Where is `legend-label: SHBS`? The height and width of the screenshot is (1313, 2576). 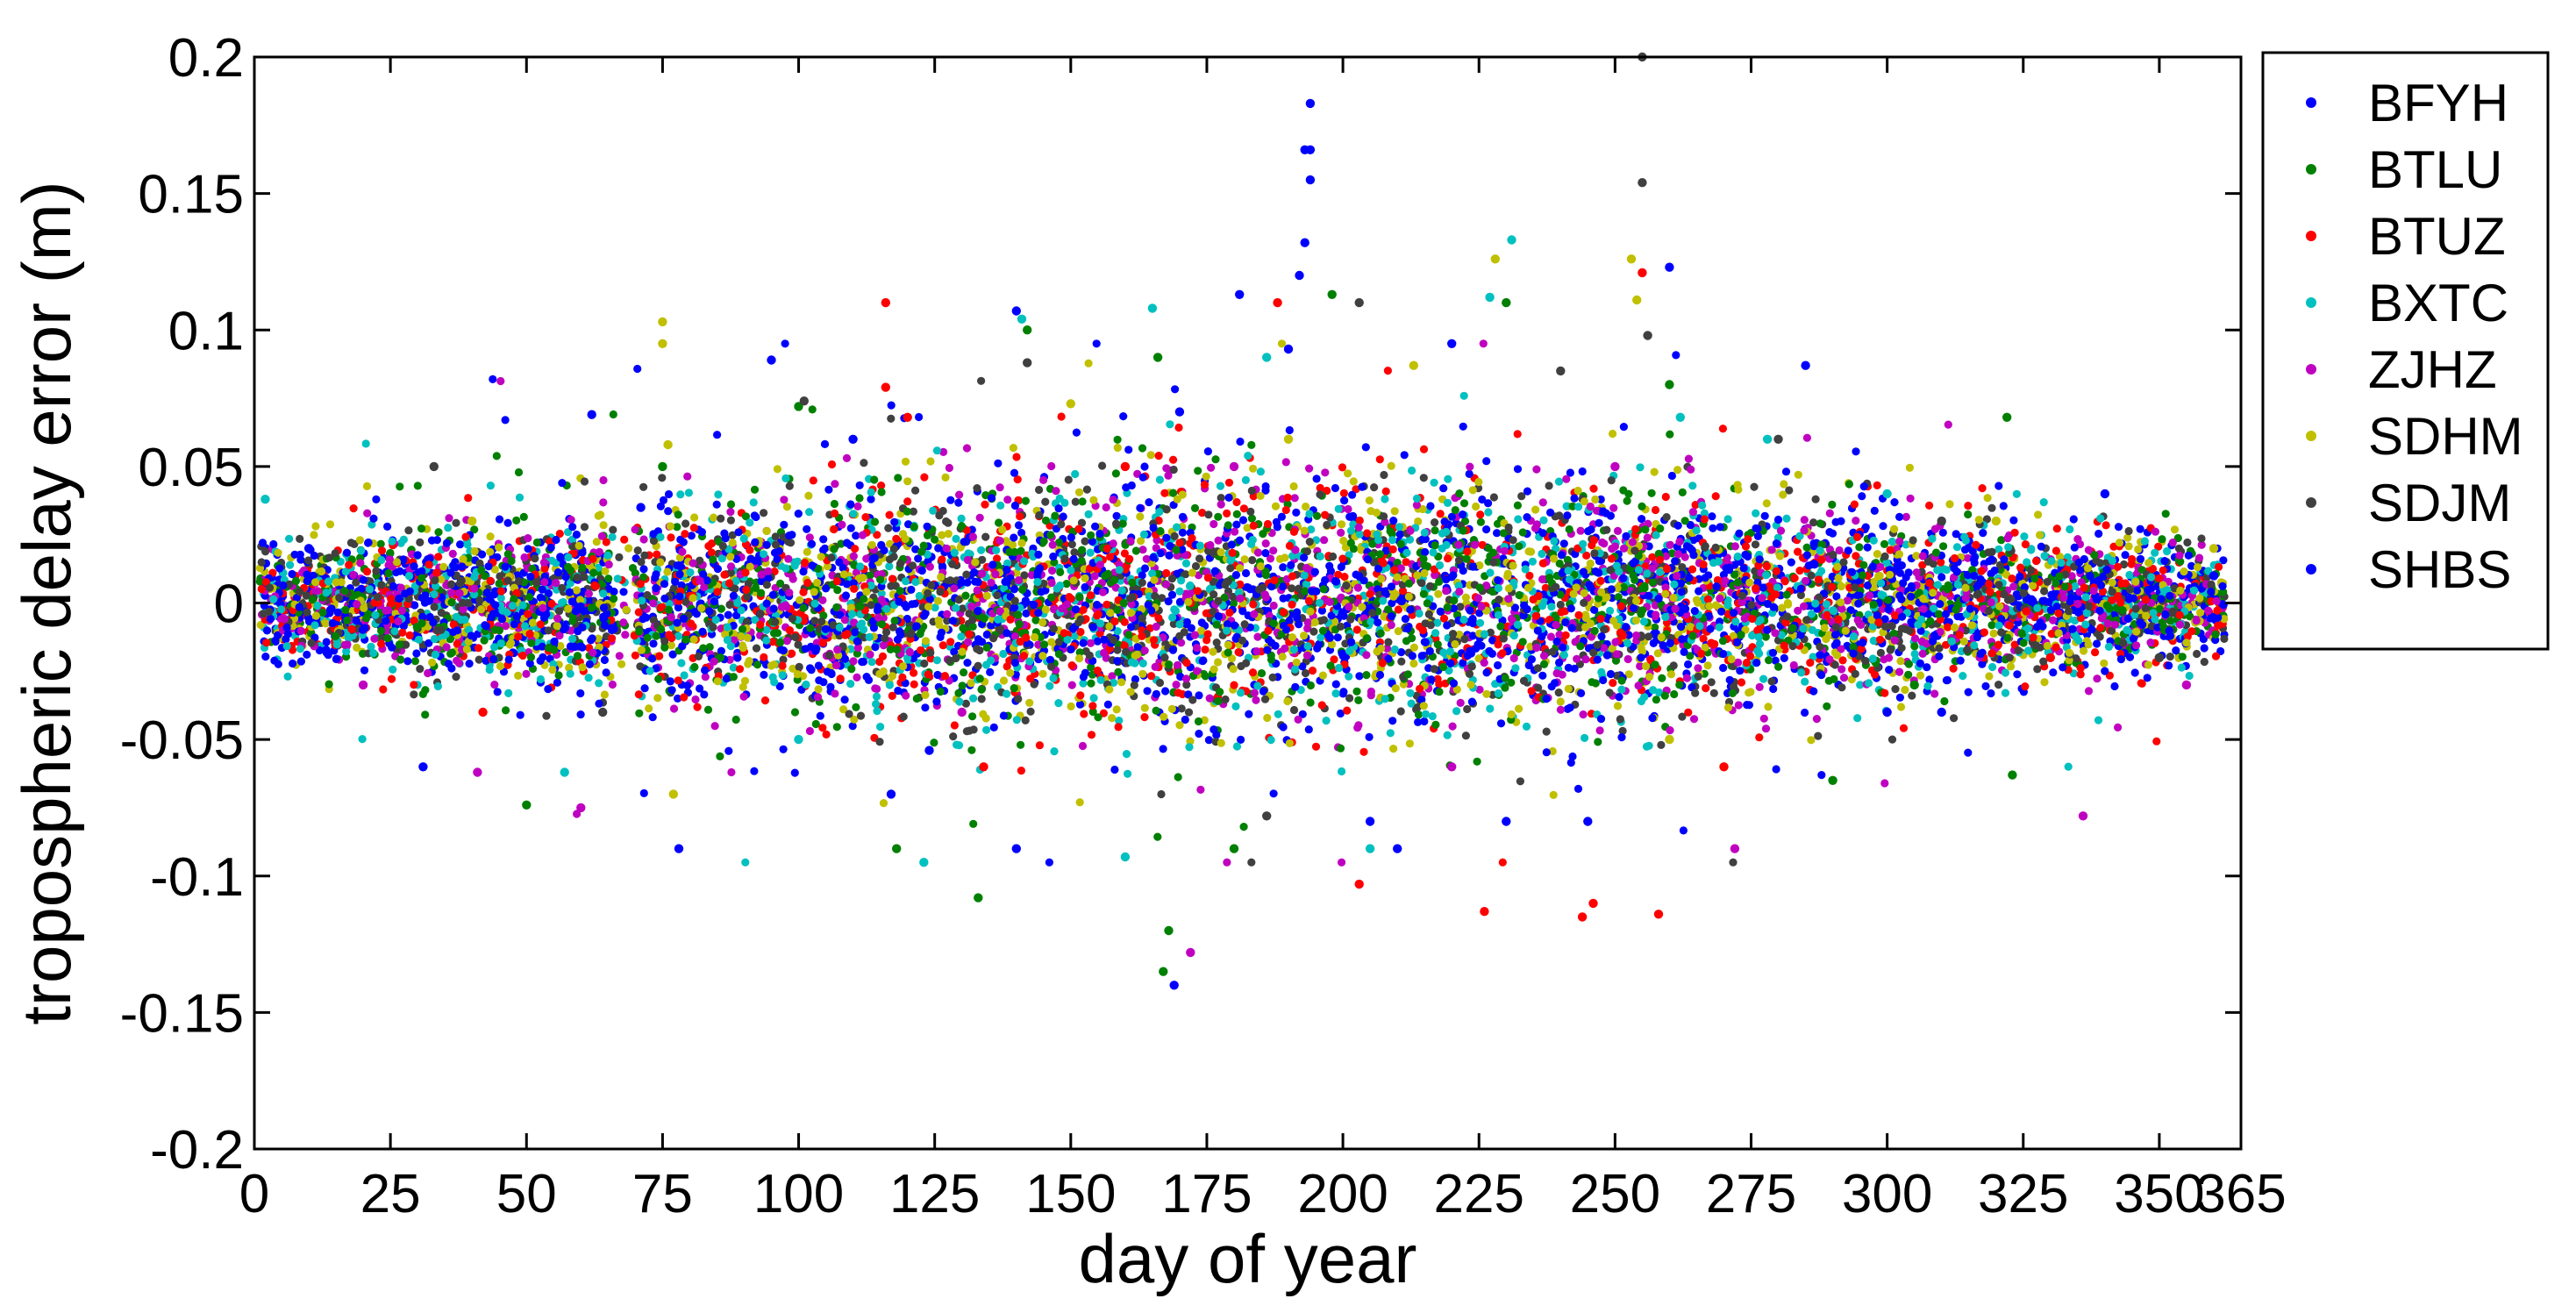
legend-label: SHBS is located at coordinates (2439, 569).